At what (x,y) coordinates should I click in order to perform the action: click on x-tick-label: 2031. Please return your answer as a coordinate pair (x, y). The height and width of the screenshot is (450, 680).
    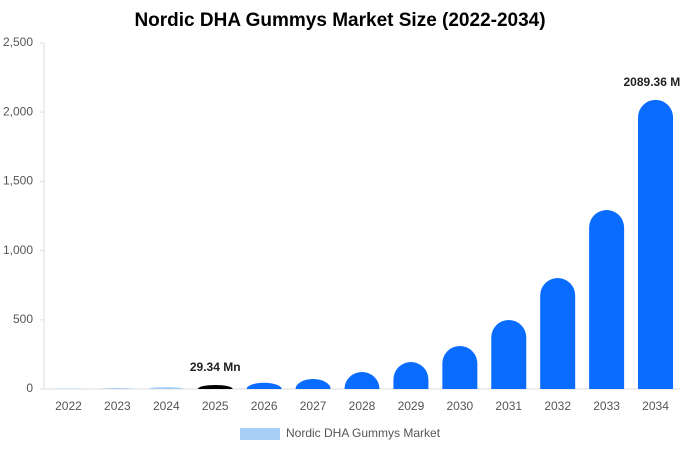
    Looking at the image, I should click on (508, 406).